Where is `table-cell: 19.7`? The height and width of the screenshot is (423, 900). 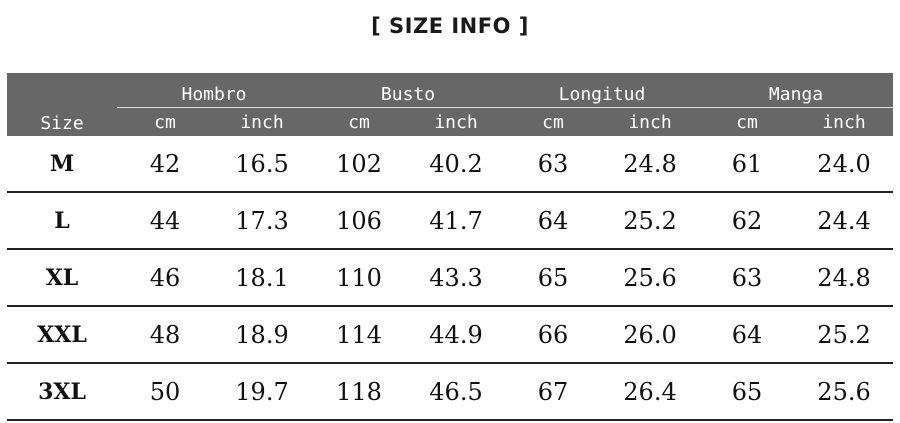
table-cell: 19.7 is located at coordinates (262, 392).